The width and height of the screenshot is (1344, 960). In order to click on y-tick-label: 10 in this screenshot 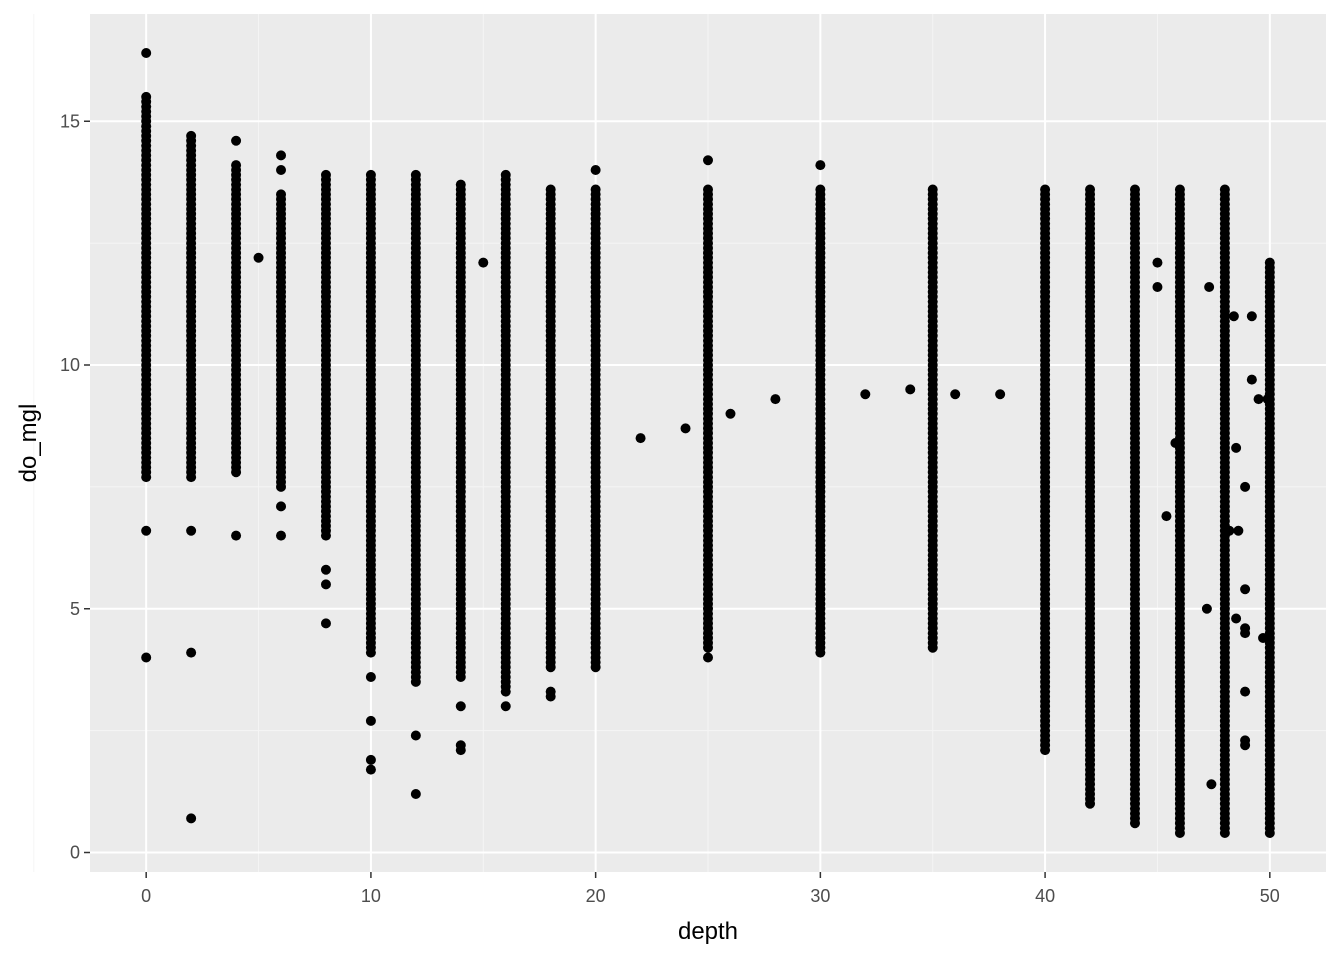, I will do `click(70, 365)`.